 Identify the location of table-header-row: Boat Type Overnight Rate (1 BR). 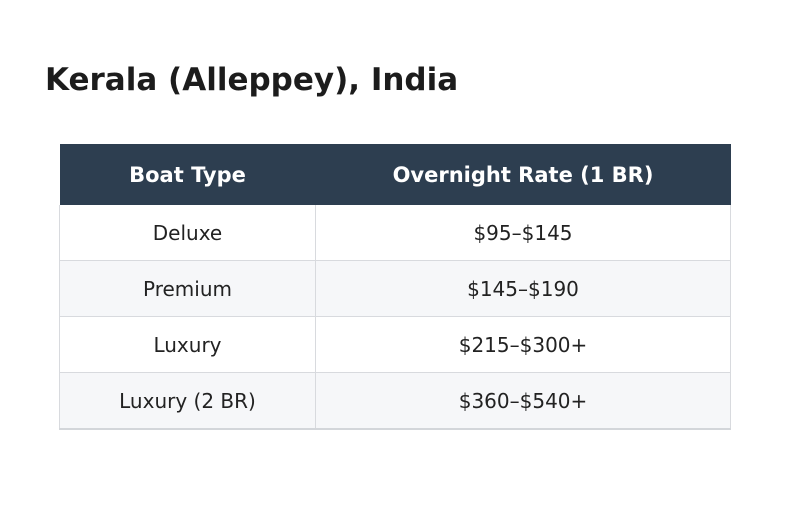
(395, 174).